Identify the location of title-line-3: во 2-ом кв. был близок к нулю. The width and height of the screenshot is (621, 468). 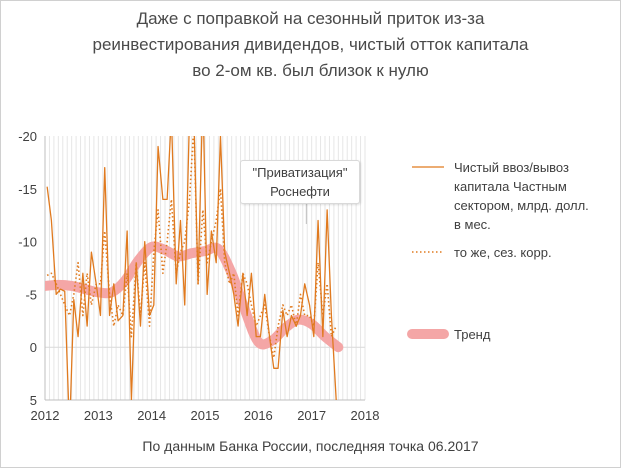
(310, 70).